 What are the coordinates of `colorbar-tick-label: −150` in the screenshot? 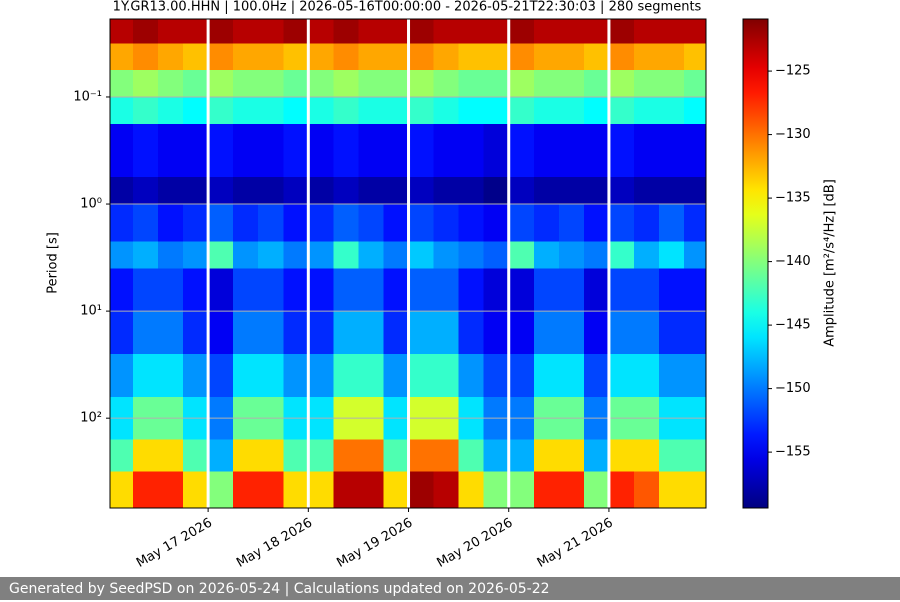 It's located at (793, 388).